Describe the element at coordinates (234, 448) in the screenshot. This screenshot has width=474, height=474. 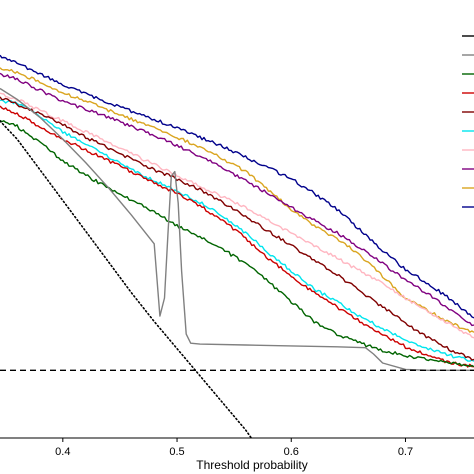
I see `x-axis-ticks: 0.4 0.5 0.6 0.7` at that location.